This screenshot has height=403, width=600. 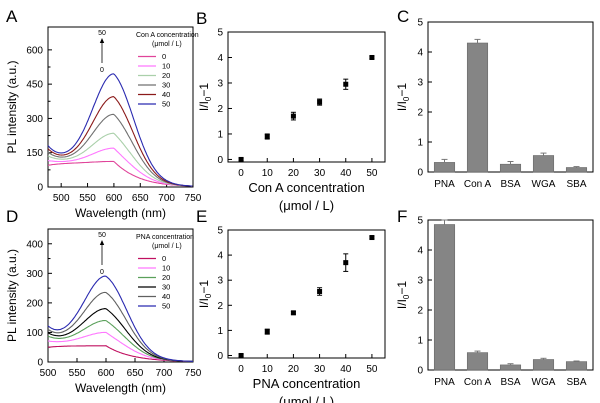 What do you see at coordinates (135, 373) in the screenshot?
I see `x-tick-label: 650` at bounding box center [135, 373].